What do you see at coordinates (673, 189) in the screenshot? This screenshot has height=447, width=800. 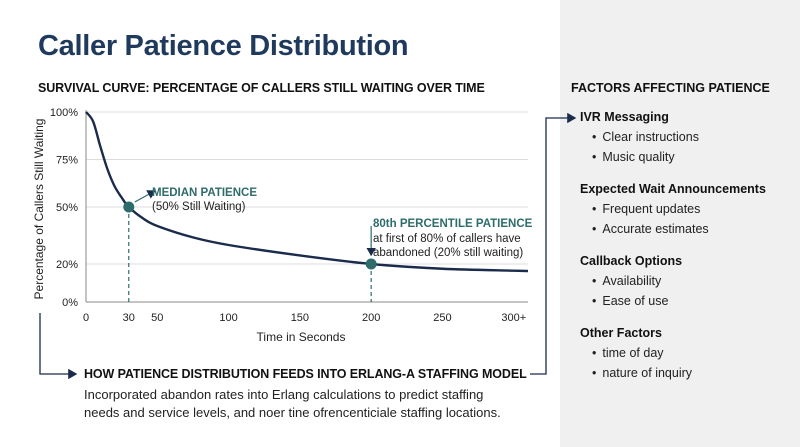 I see `factor-group-label: Expected Wait Announcements` at bounding box center [673, 189].